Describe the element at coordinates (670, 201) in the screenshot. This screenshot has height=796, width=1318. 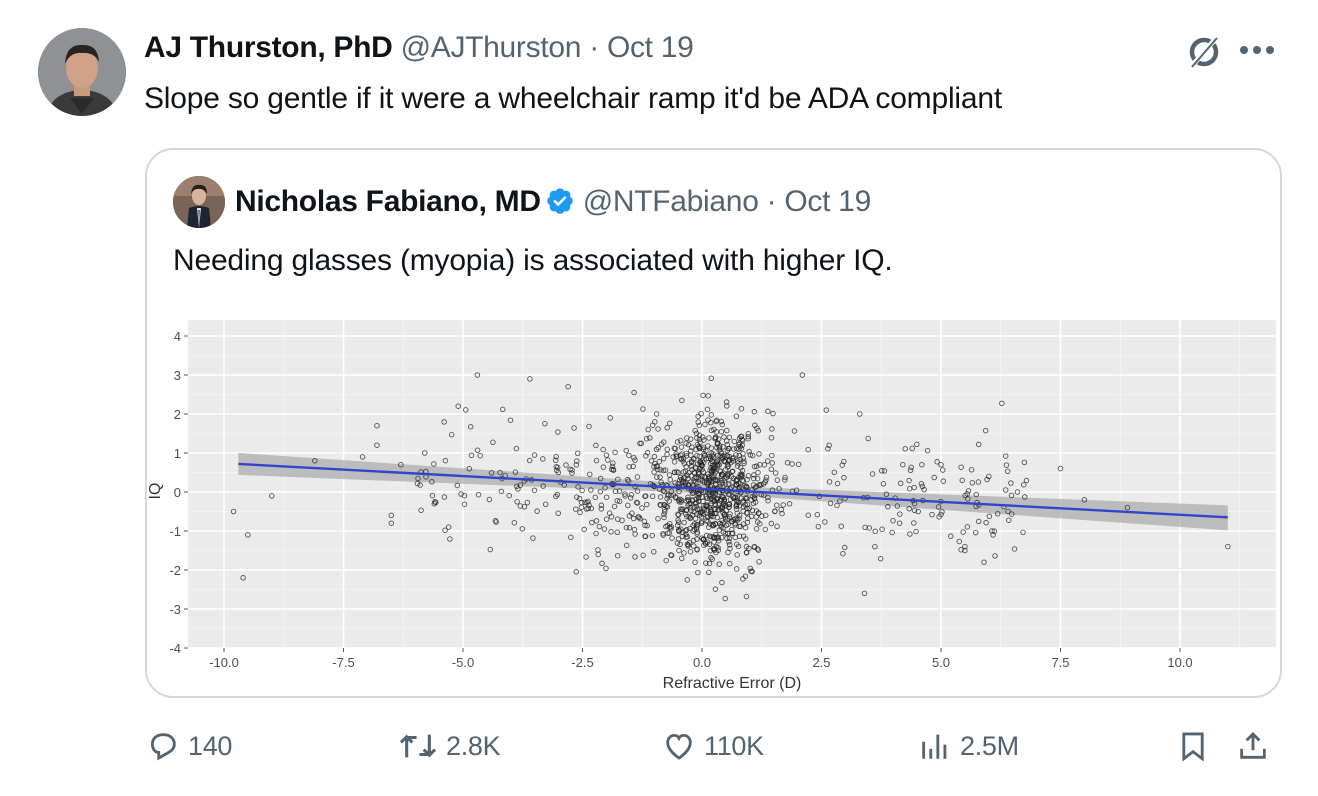
I see `quoted-author-handle: @NTFabiano` at that location.